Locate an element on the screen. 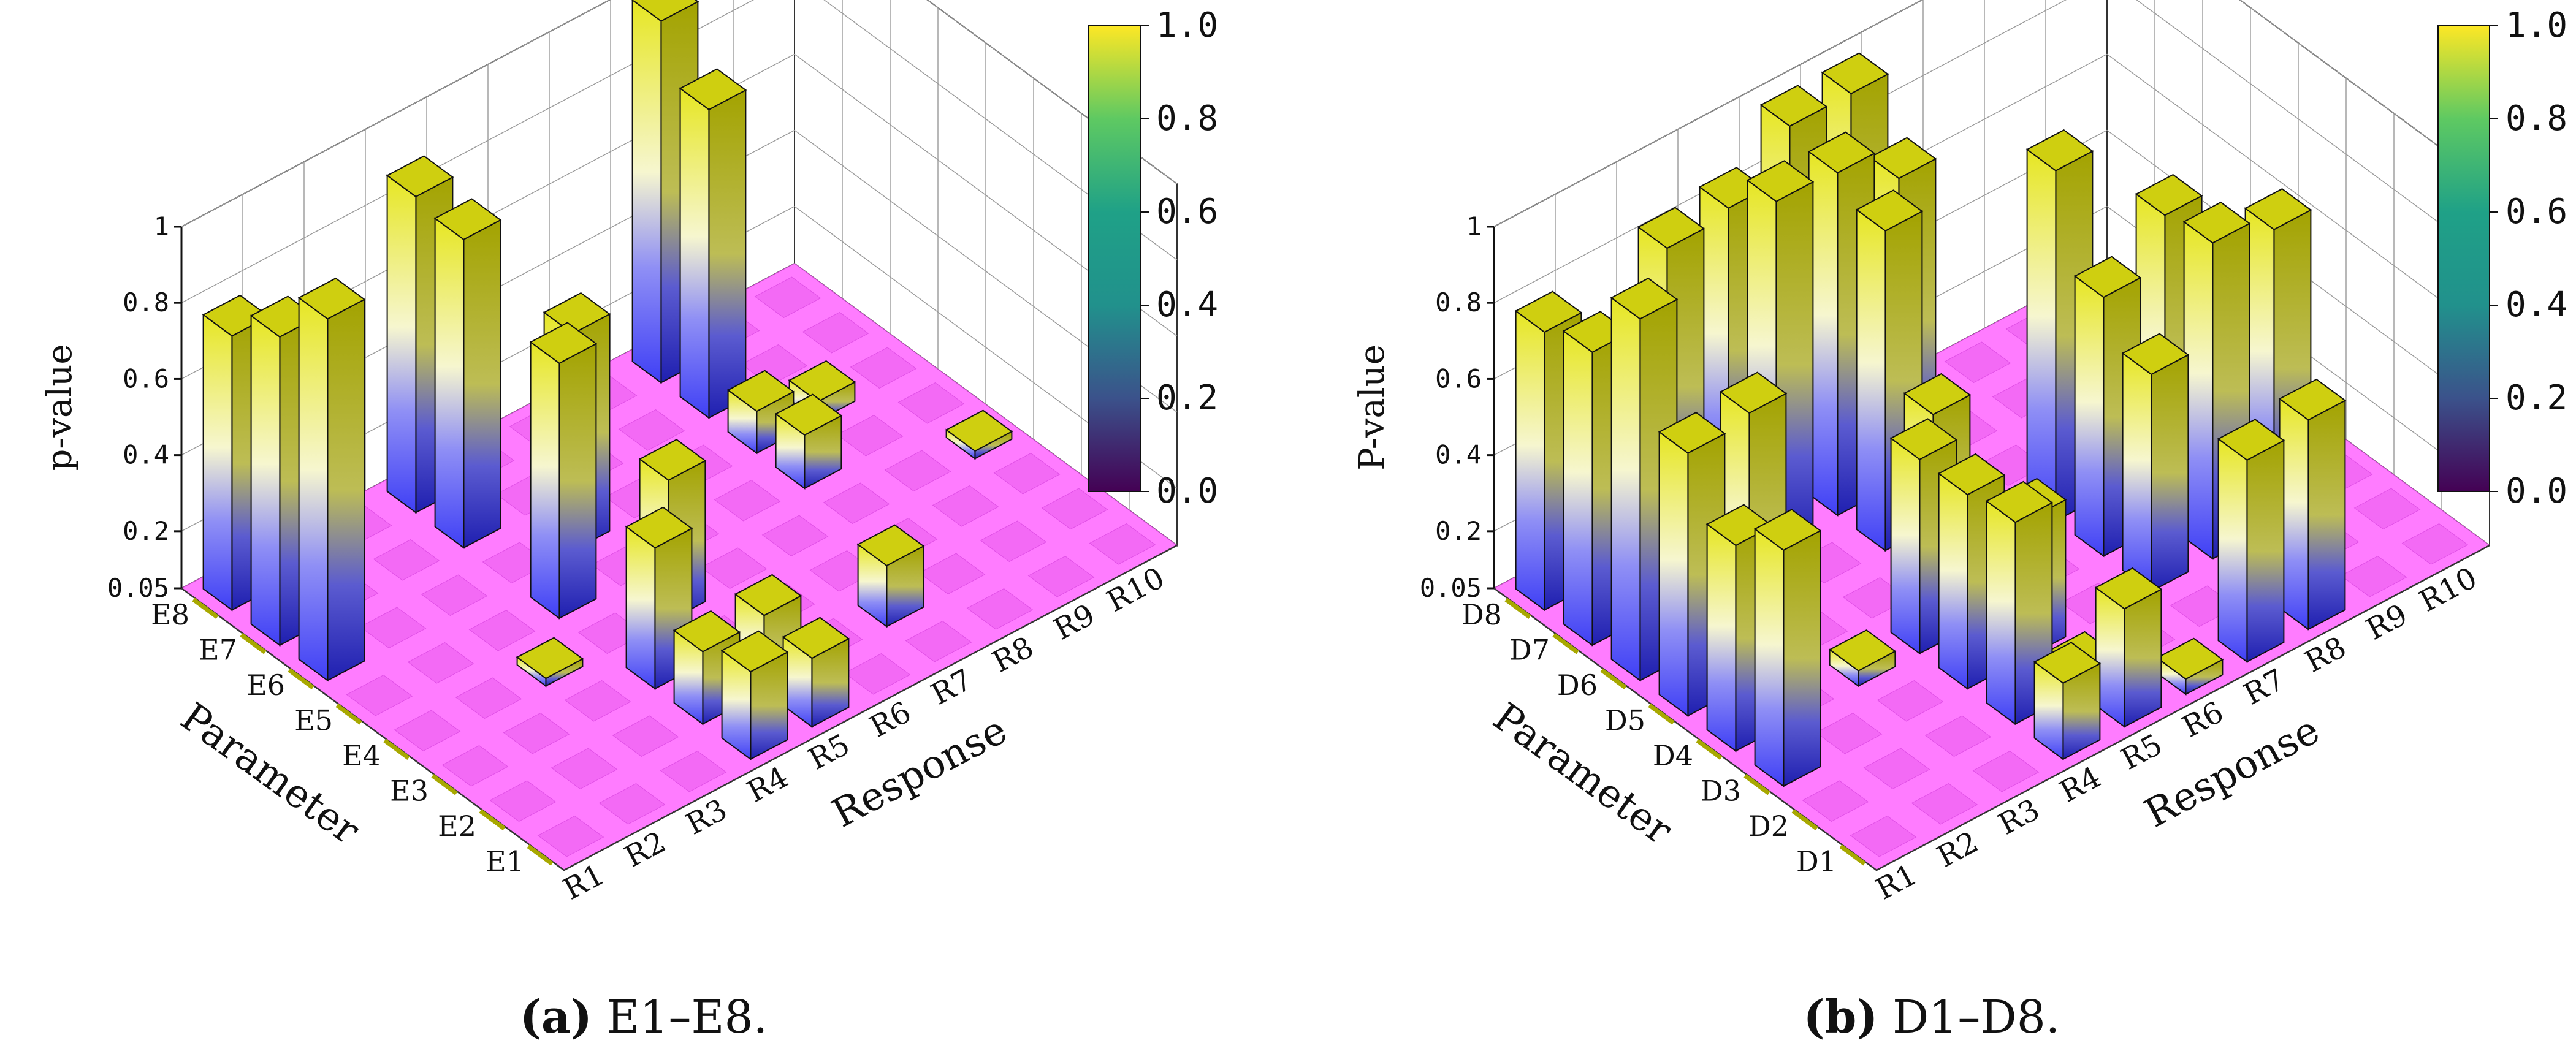 This screenshot has width=2576, height=1062. parameter-tick-label: E6 is located at coordinates (265, 686).